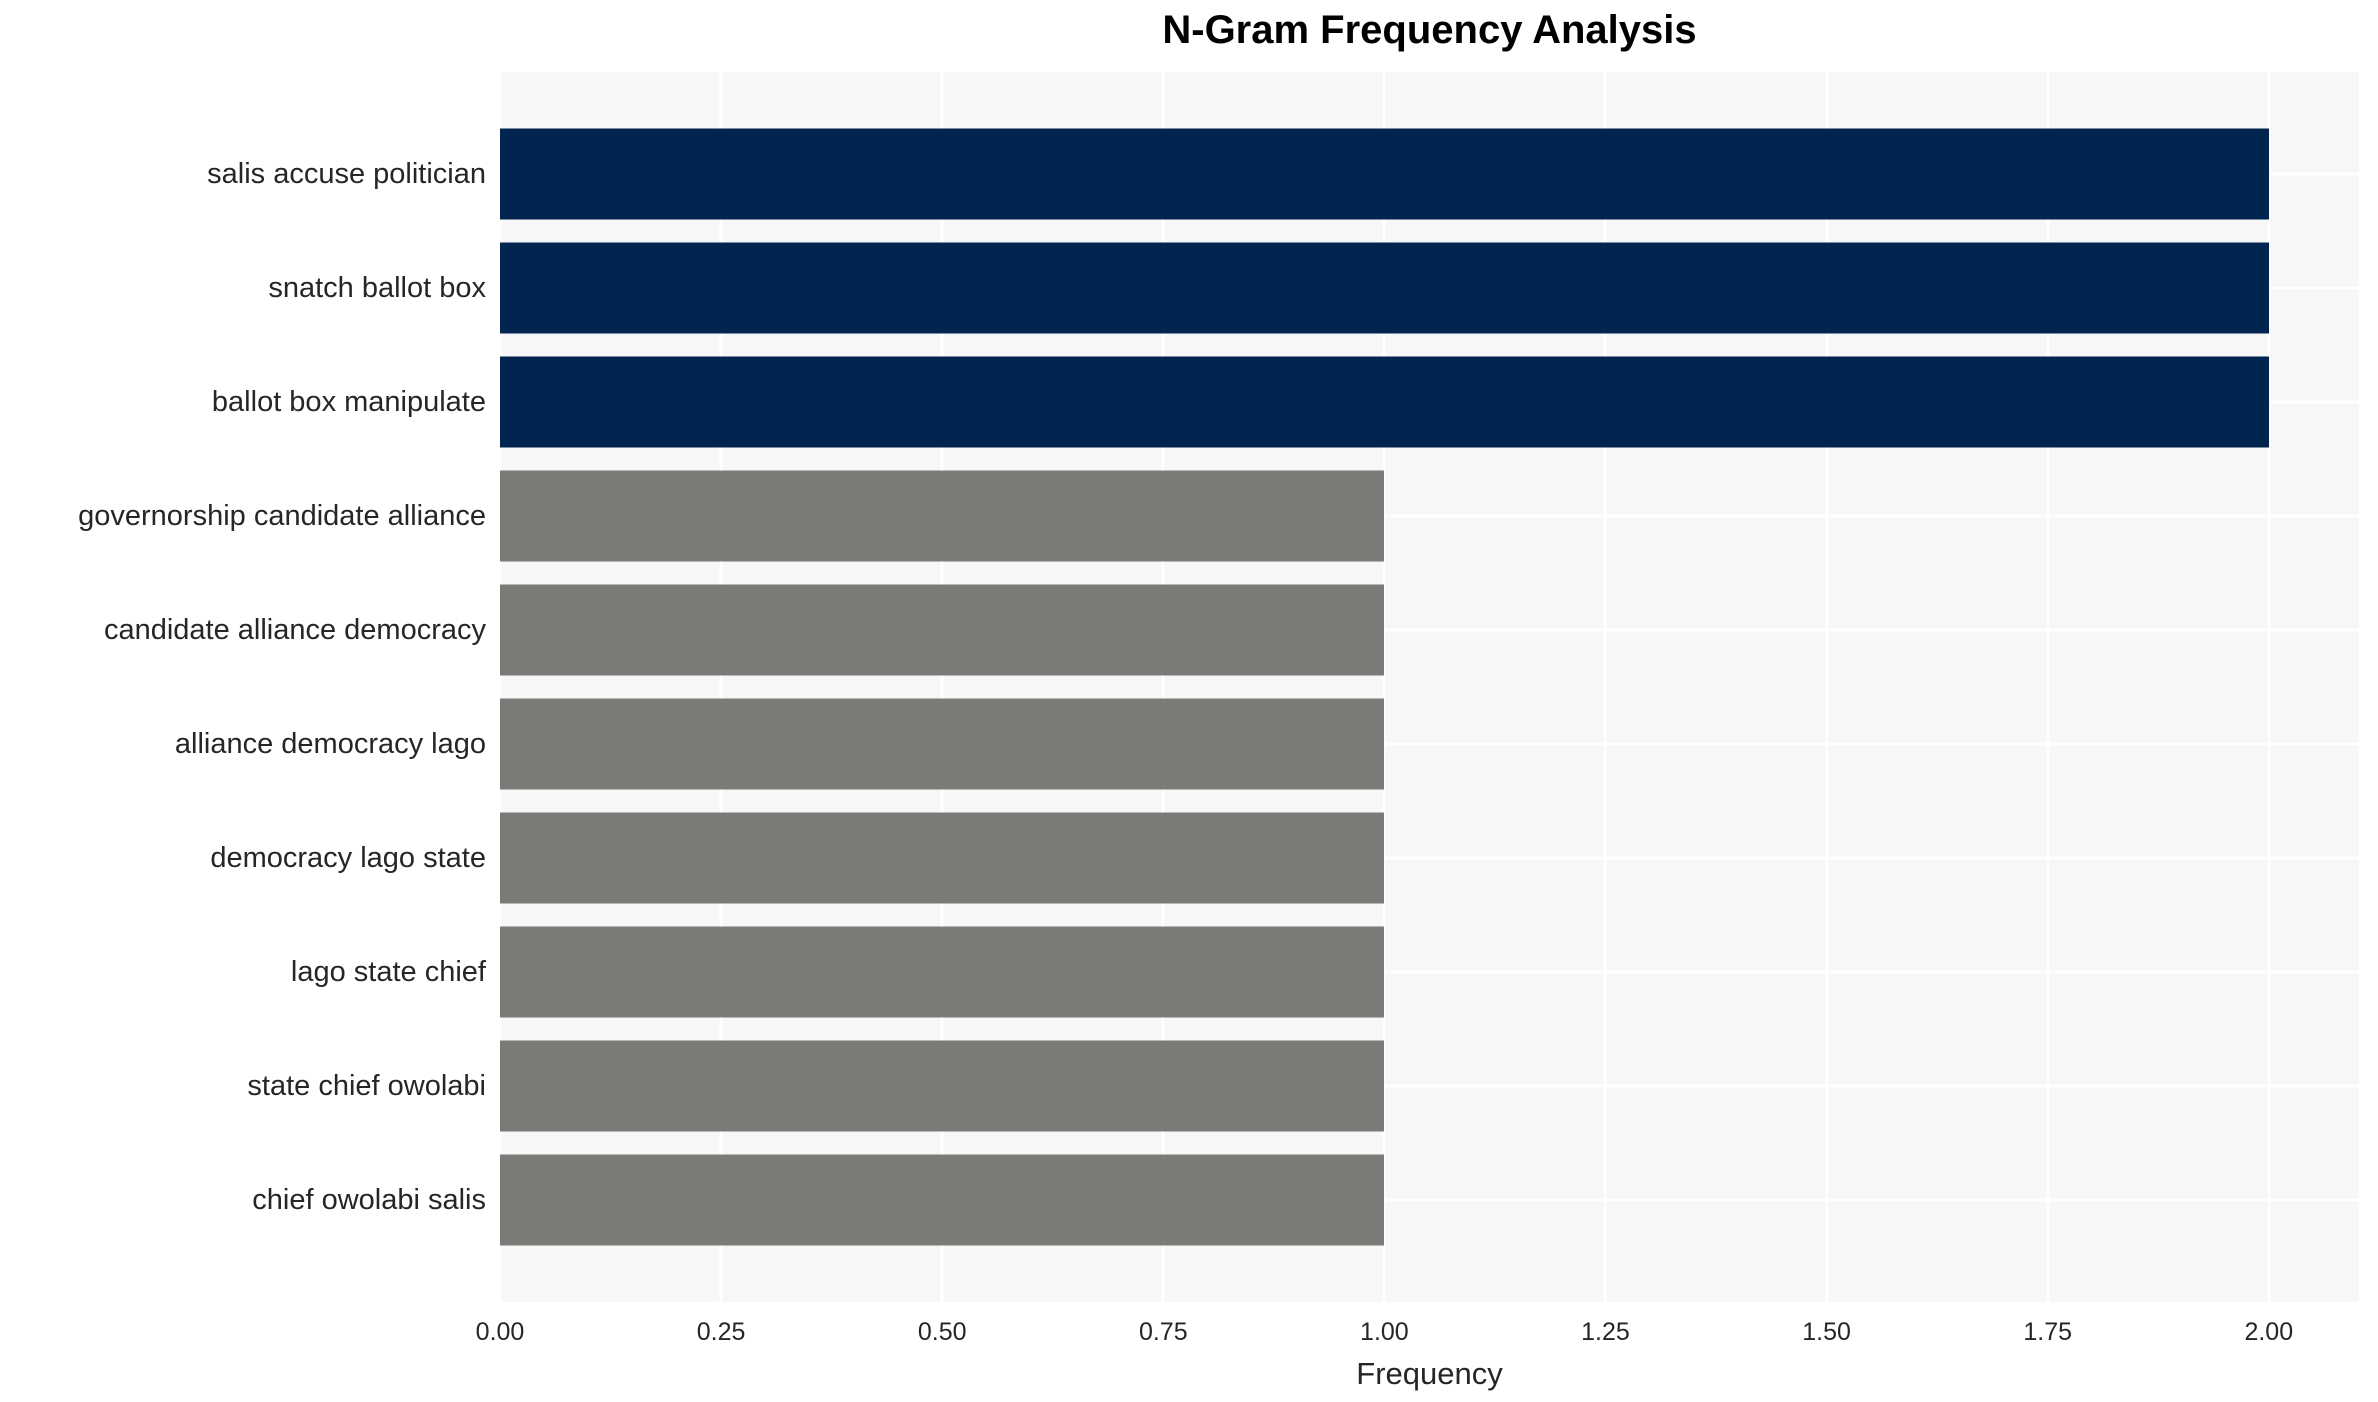 This screenshot has width=2378, height=1402. What do you see at coordinates (1163, 1332) in the screenshot?
I see `x-tick-label: 0.75` at bounding box center [1163, 1332].